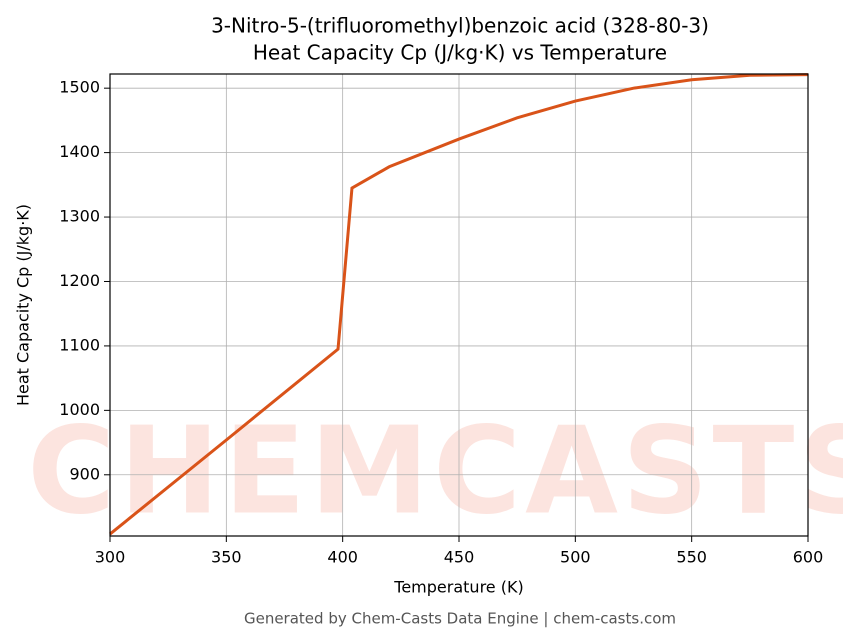 The width and height of the screenshot is (843, 644). I want to click on x-tick-label: 450, so click(459, 557).